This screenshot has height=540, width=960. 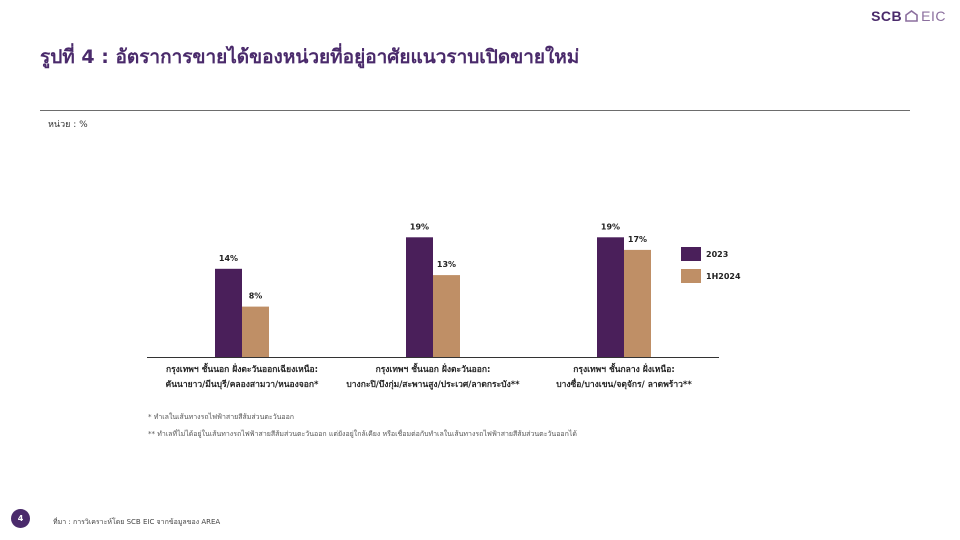 What do you see at coordinates (20, 518) in the screenshot?
I see `page-number-badge: 4` at bounding box center [20, 518].